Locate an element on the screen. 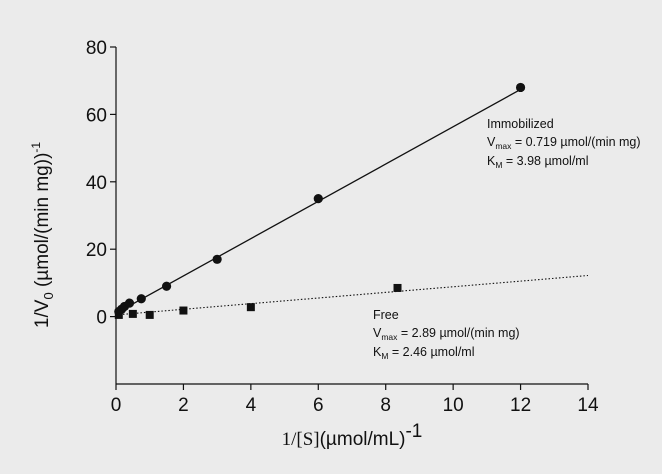 The height and width of the screenshot is (474, 662). x-tick-label: 6 is located at coordinates (318, 405).